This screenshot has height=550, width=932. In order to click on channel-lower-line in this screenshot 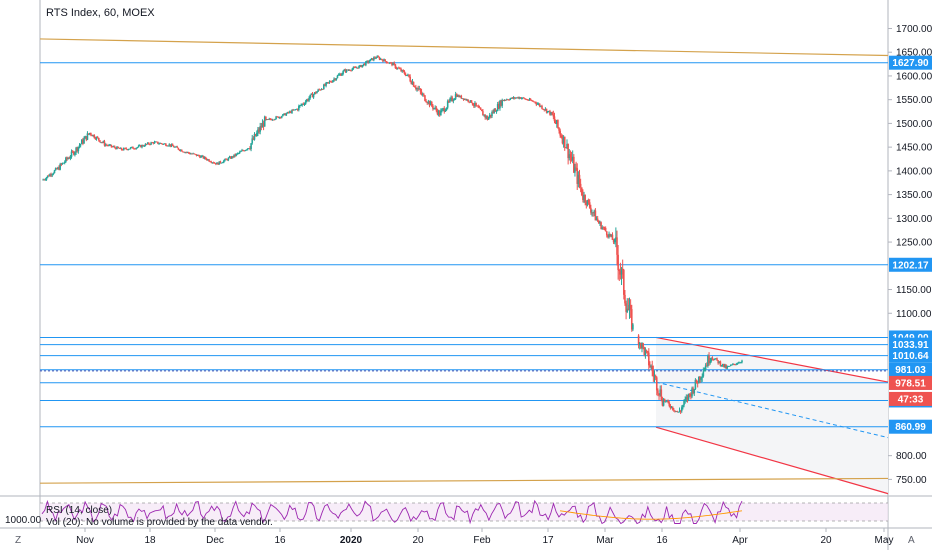, I will do `click(772, 460)`.